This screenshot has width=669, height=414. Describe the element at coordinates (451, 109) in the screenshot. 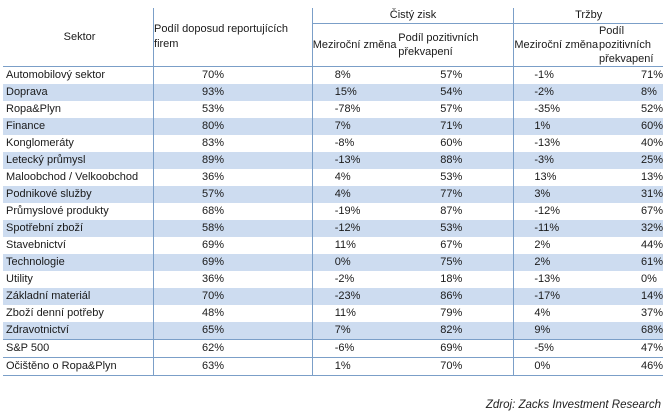

I see `cell-net-income-positive: 57%` at that location.